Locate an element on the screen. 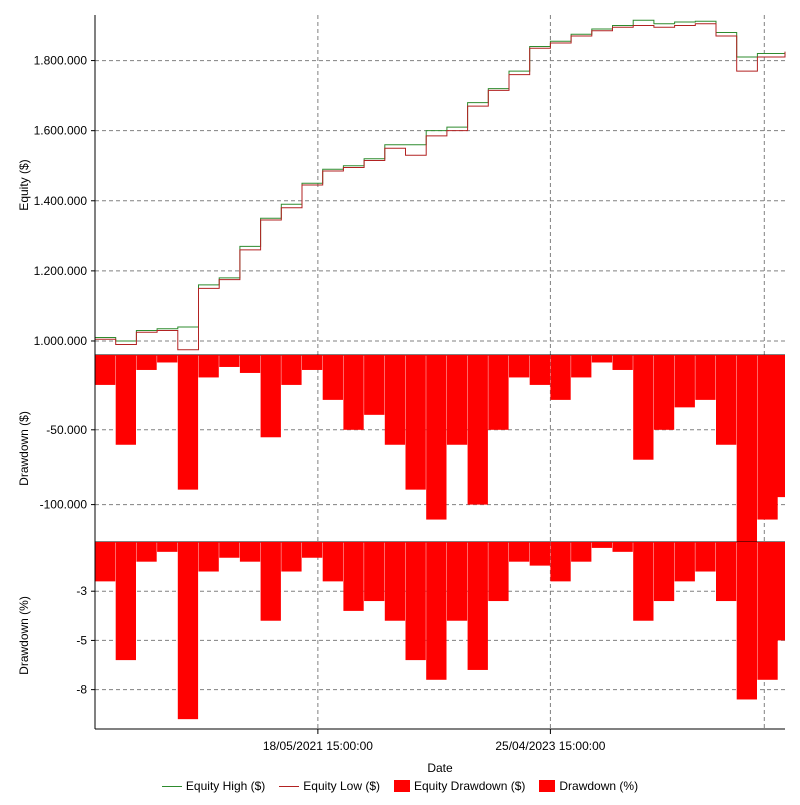  y-axis-label-drawdown_pct: Drawdown (%) is located at coordinates (24, 635).